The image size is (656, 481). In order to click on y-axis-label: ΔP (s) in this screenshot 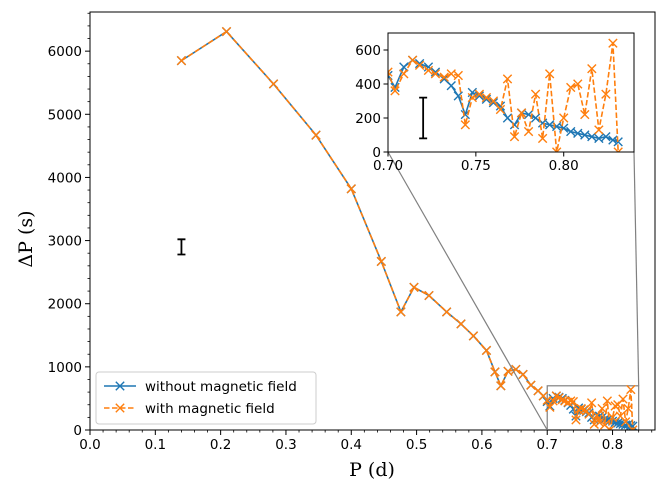, I will do `click(26, 238)`.